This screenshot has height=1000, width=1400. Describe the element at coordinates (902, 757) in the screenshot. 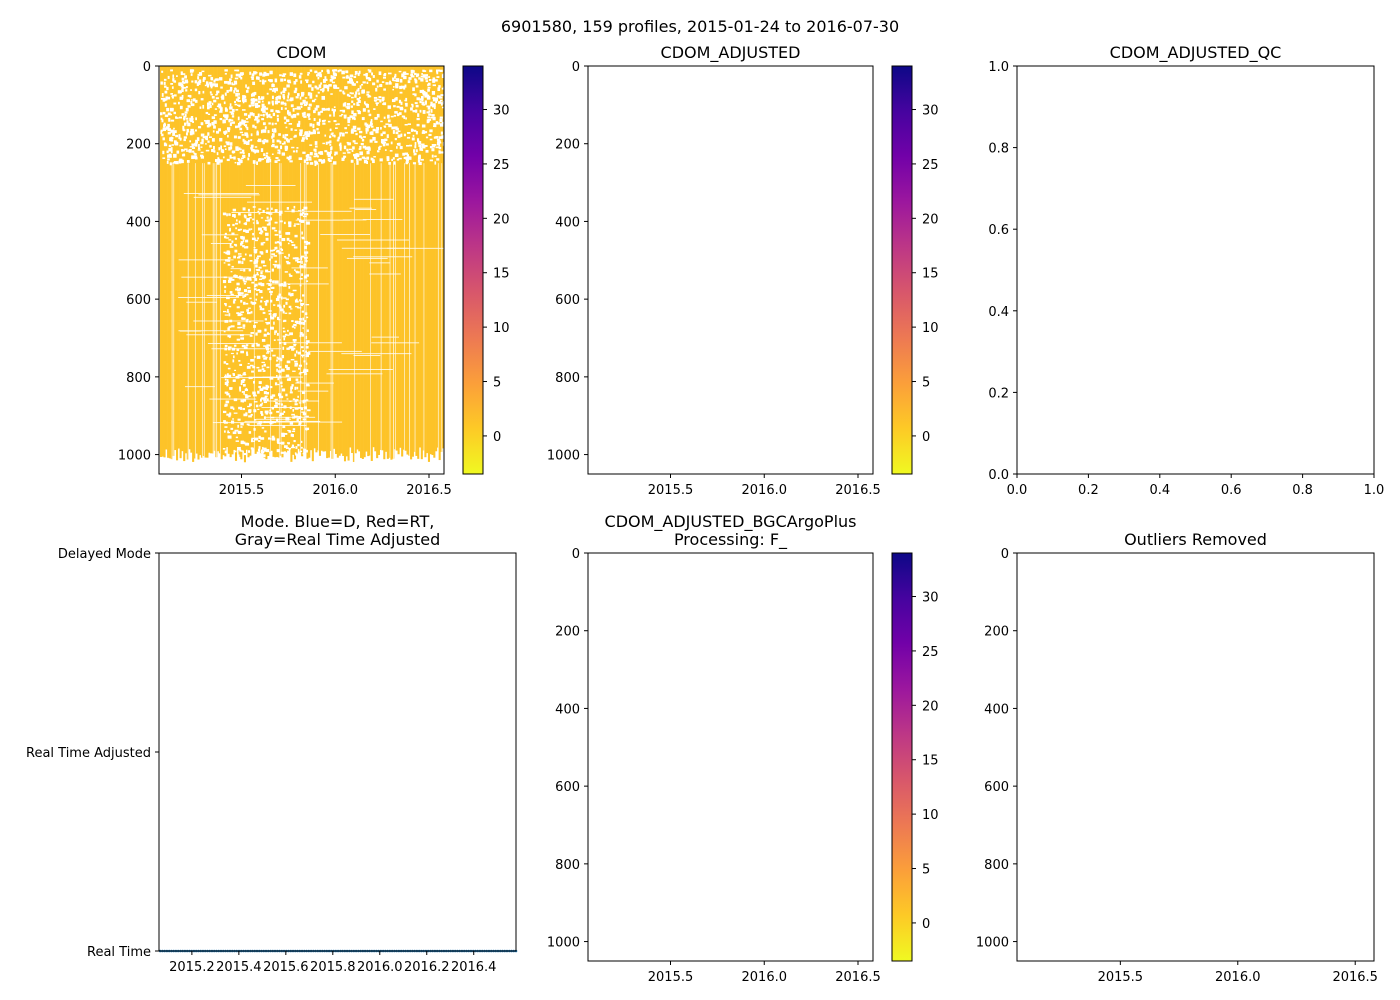

I see `bgcargoplus-colorbar` at that location.